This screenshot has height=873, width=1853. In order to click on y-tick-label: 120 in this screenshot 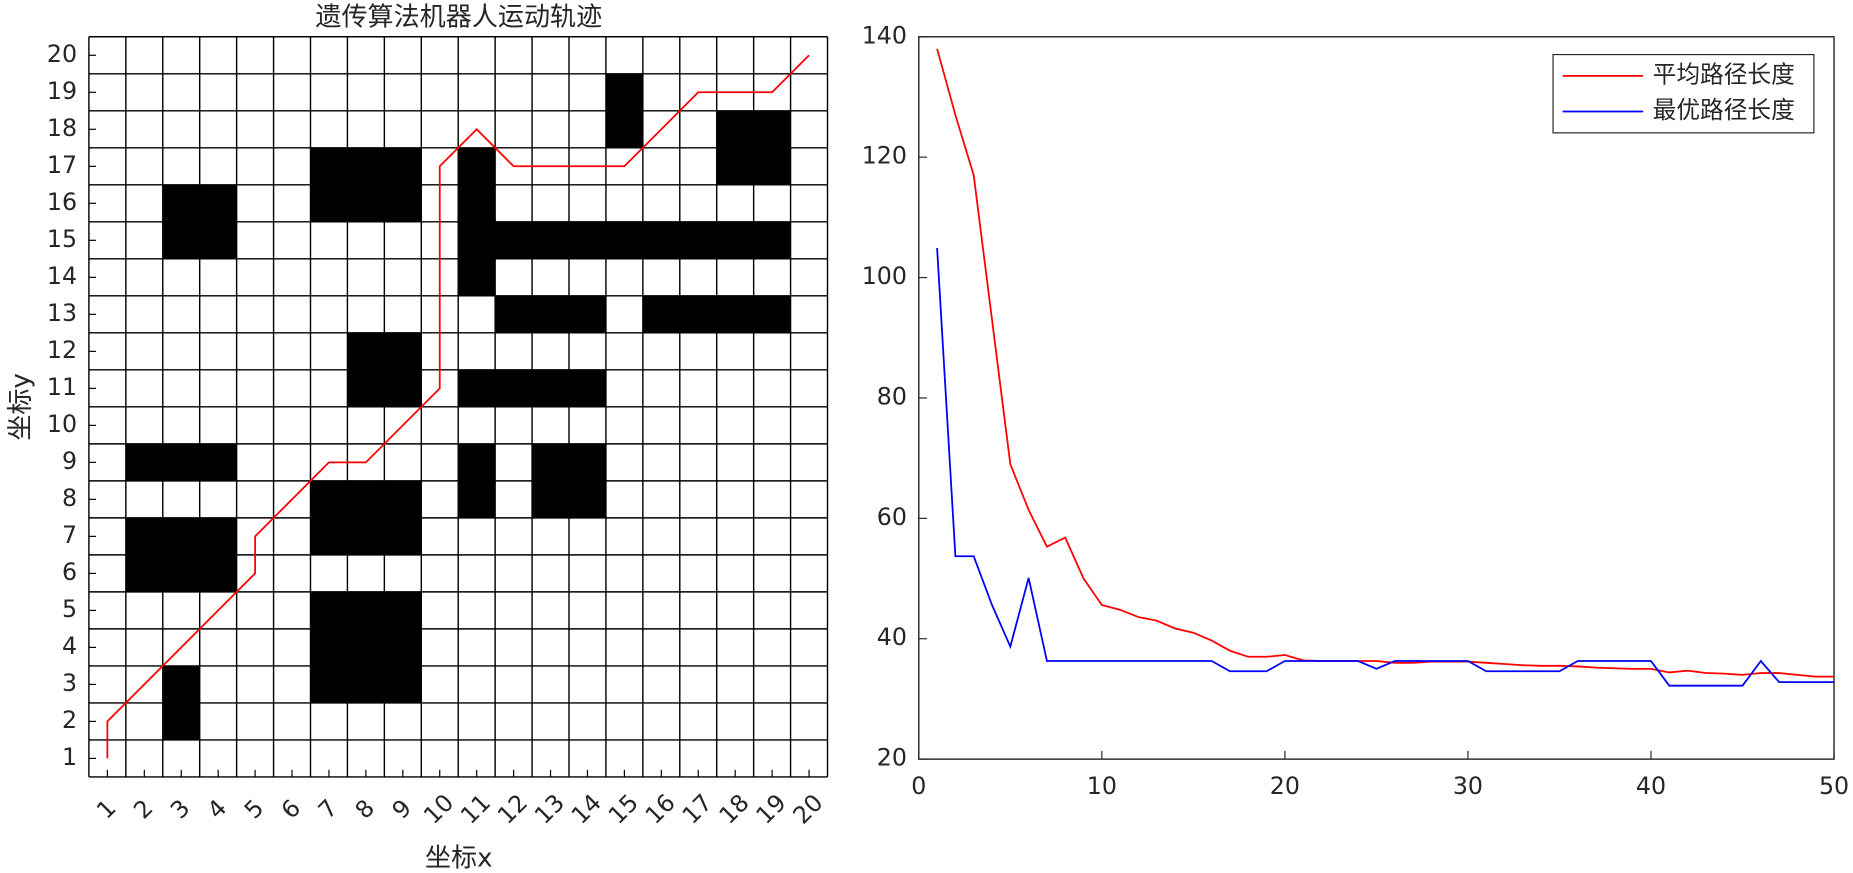, I will do `click(884, 156)`.